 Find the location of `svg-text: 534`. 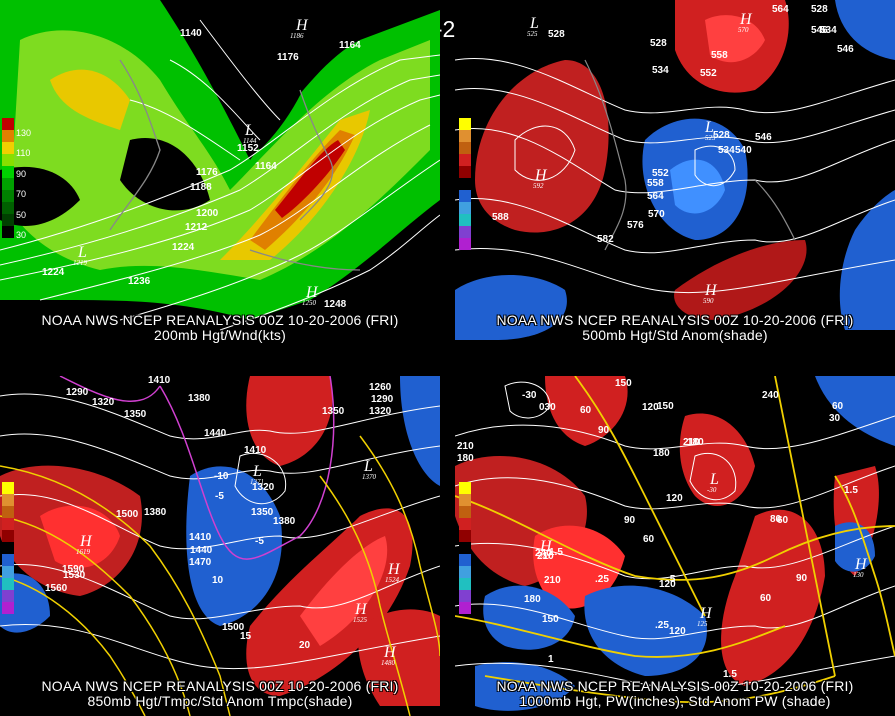

svg-text: 534 is located at coordinates (660, 70).